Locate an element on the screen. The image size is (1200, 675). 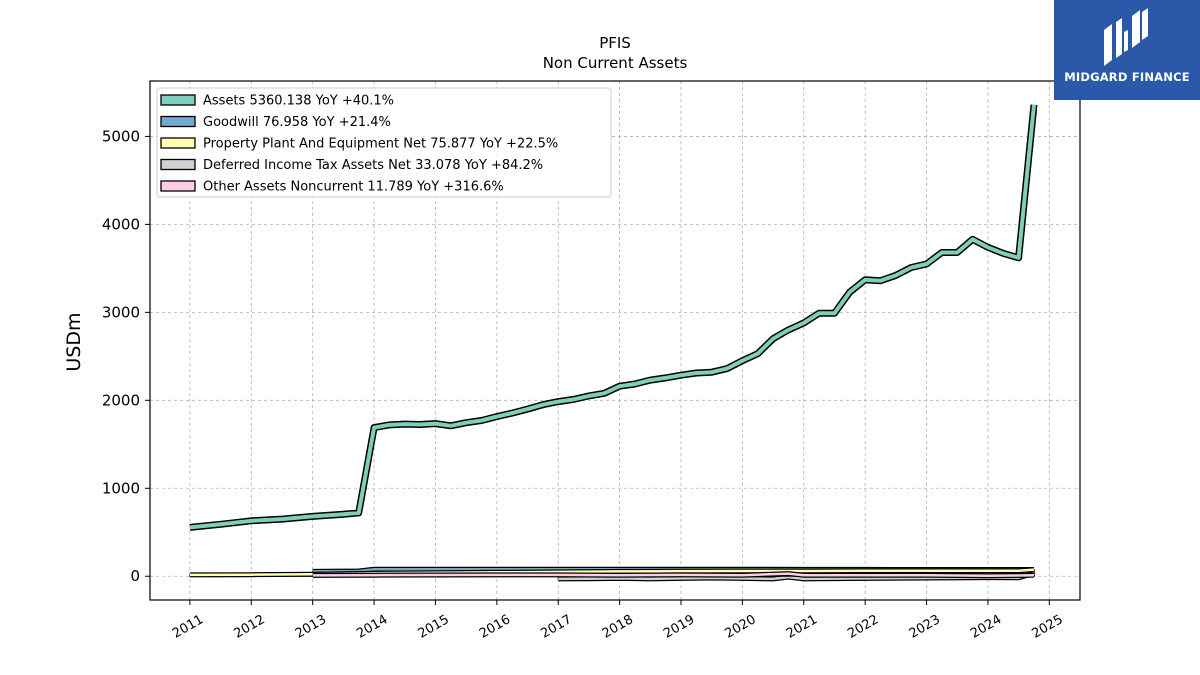
y-tick-label: 5000 is located at coordinates (121, 136).